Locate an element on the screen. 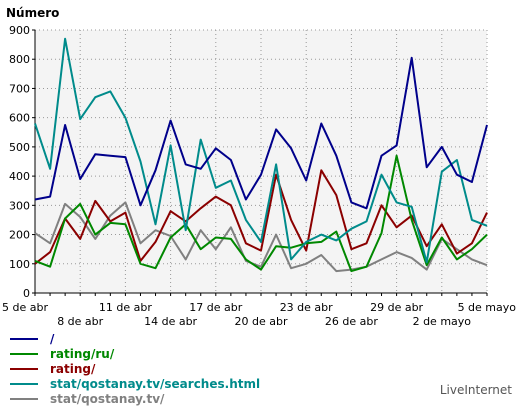  x-tick-label: 5 de abr is located at coordinates (25, 307).